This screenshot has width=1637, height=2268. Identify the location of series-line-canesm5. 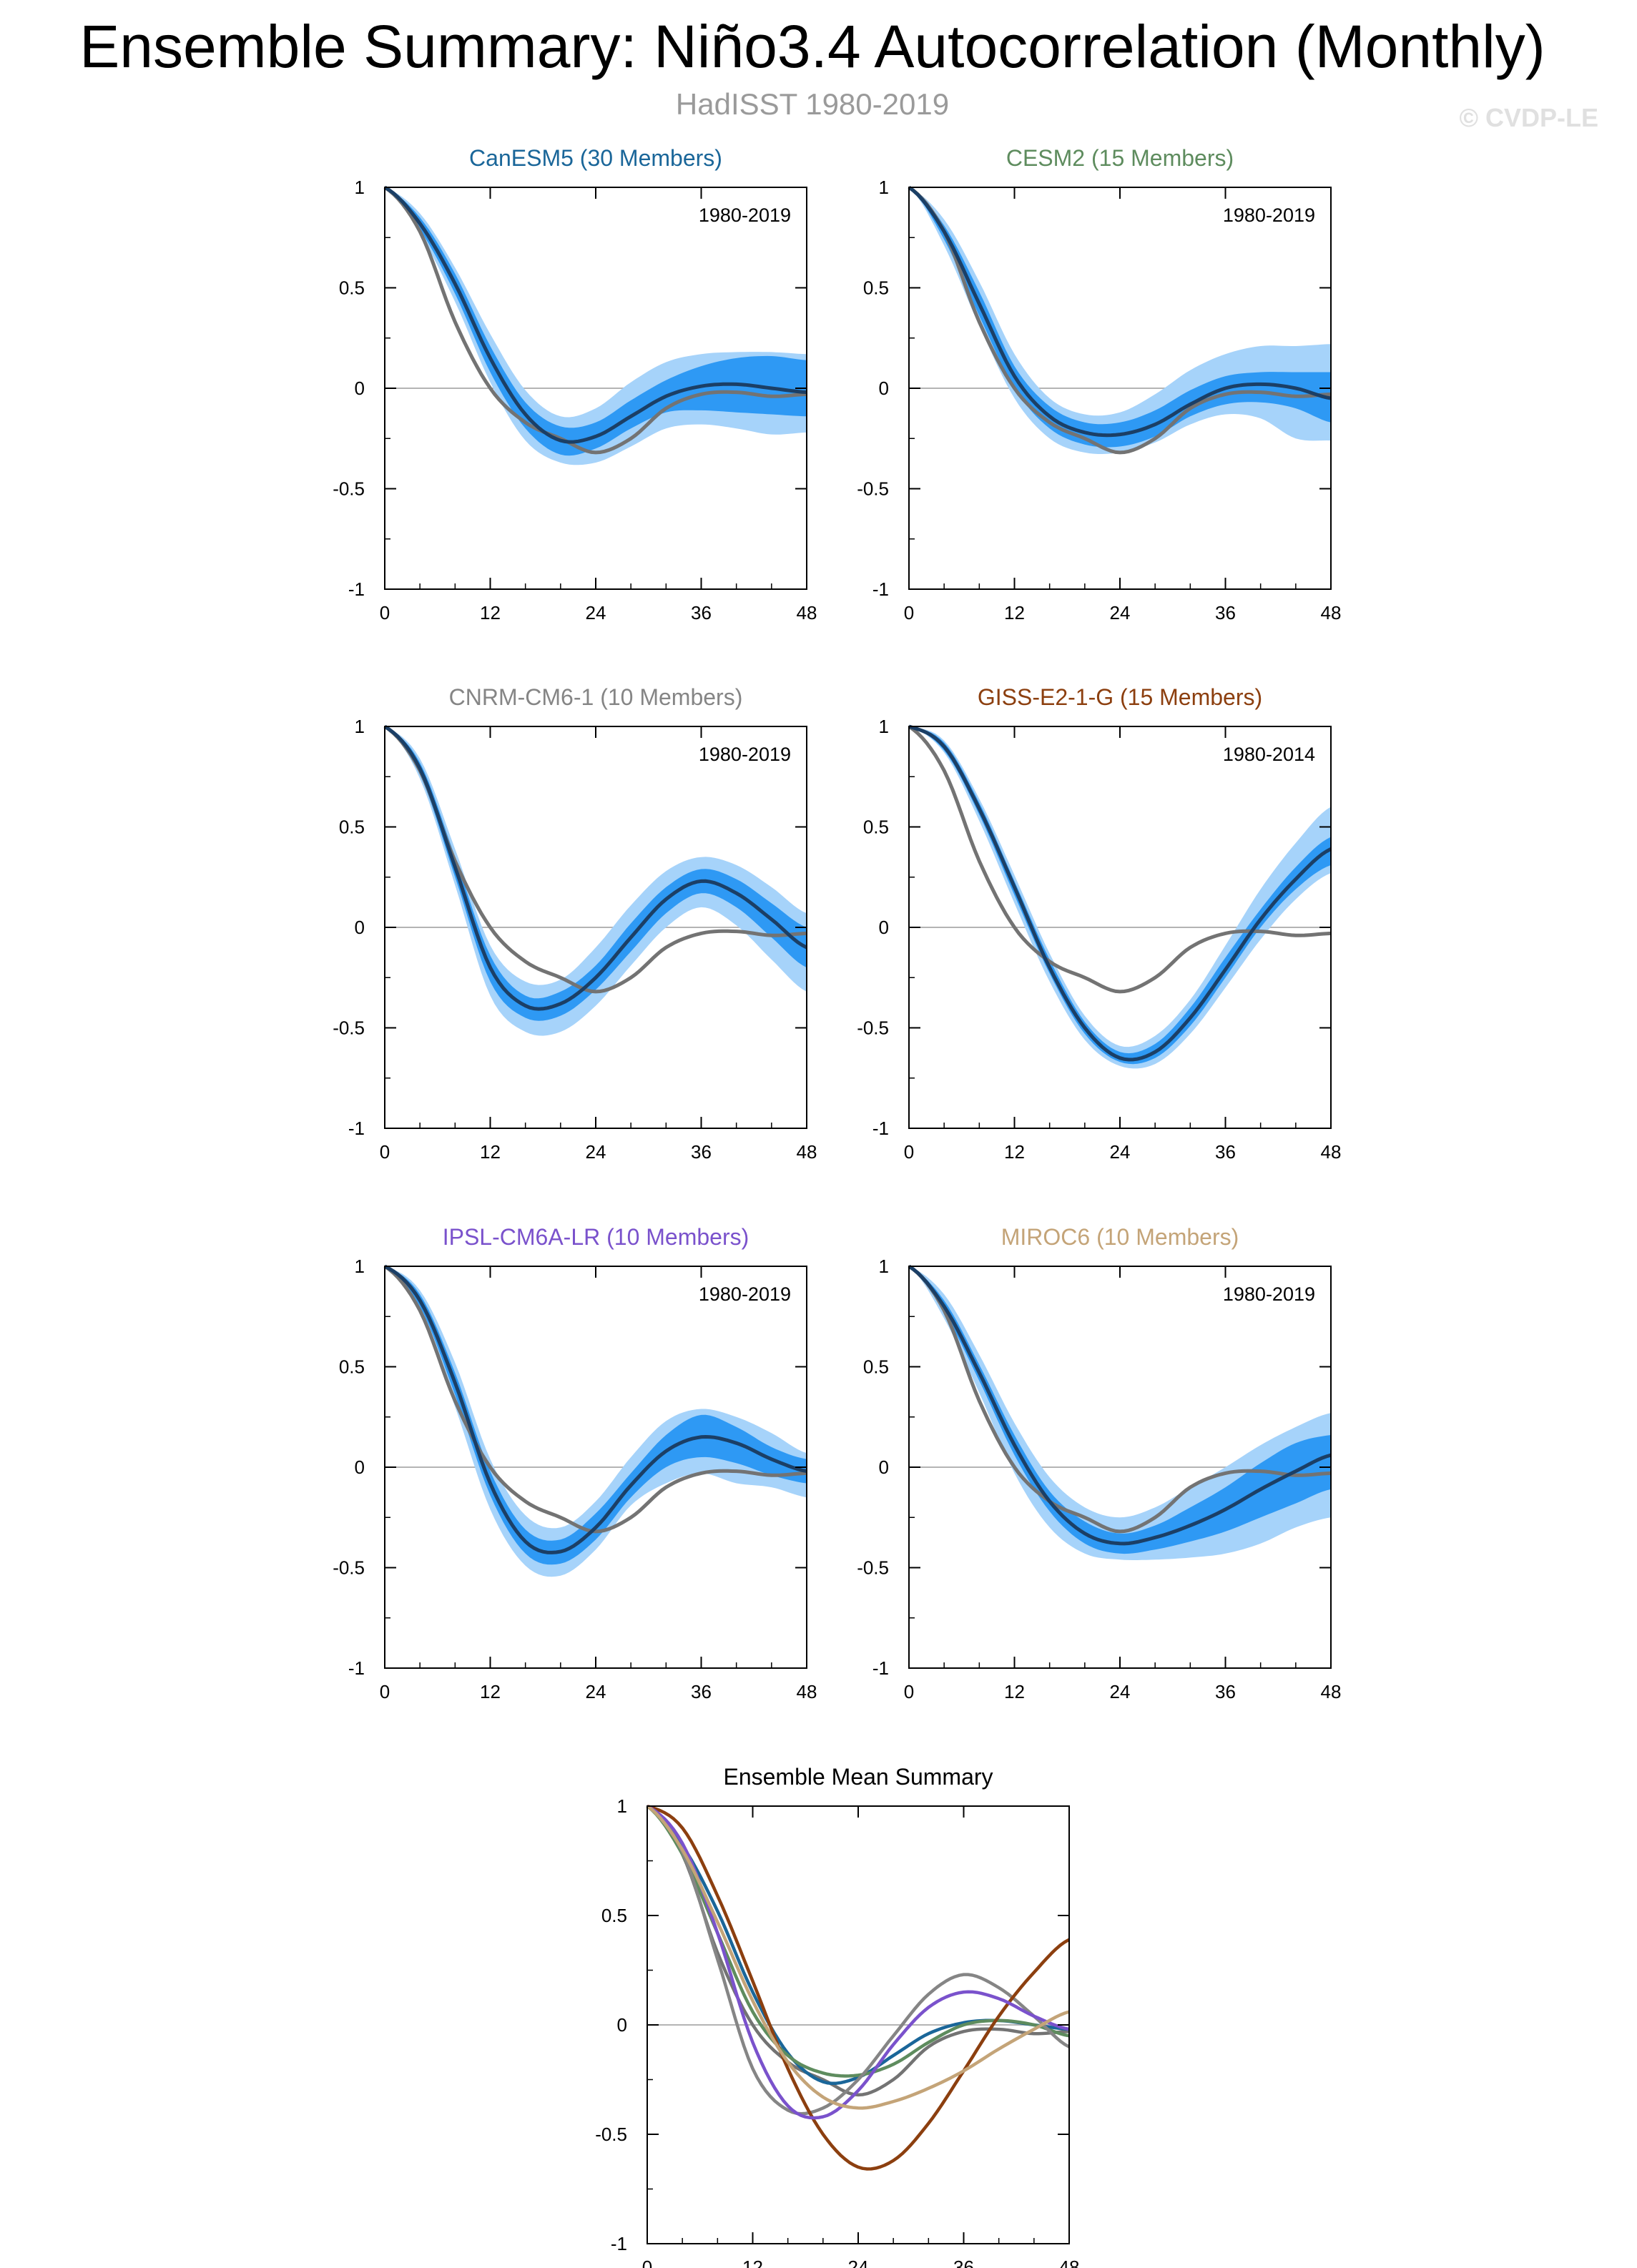
(858, 1945).